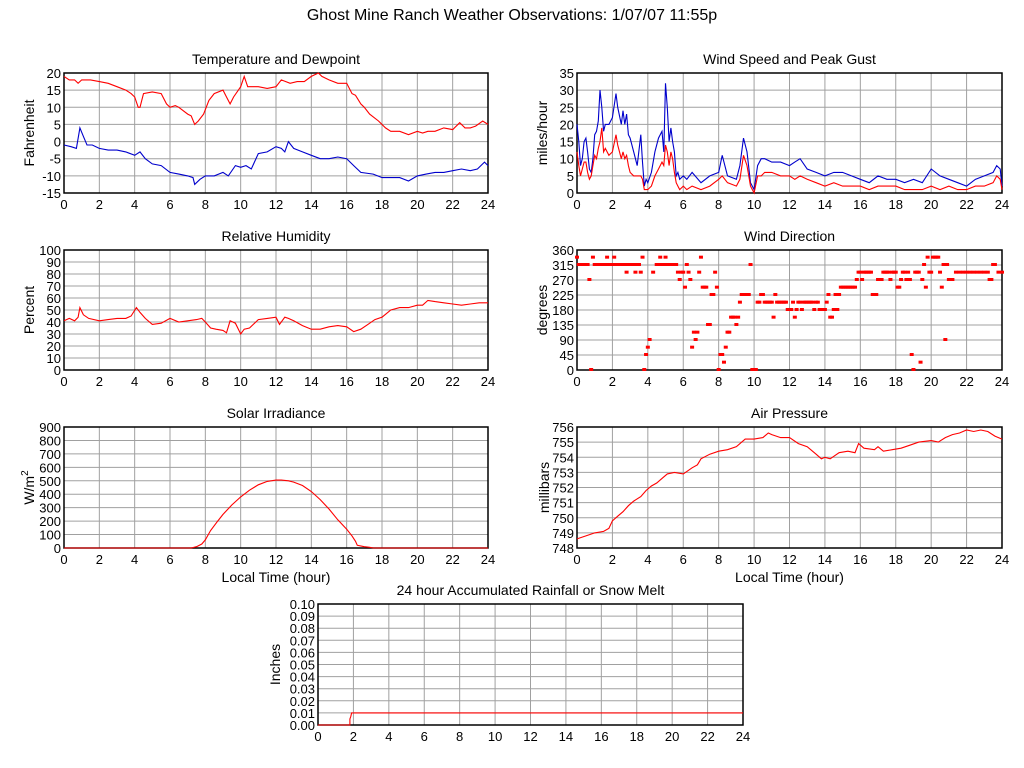 The image size is (1024, 768). Describe the element at coordinates (567, 142) in the screenshot. I see `y-tick-label: 15` at that location.